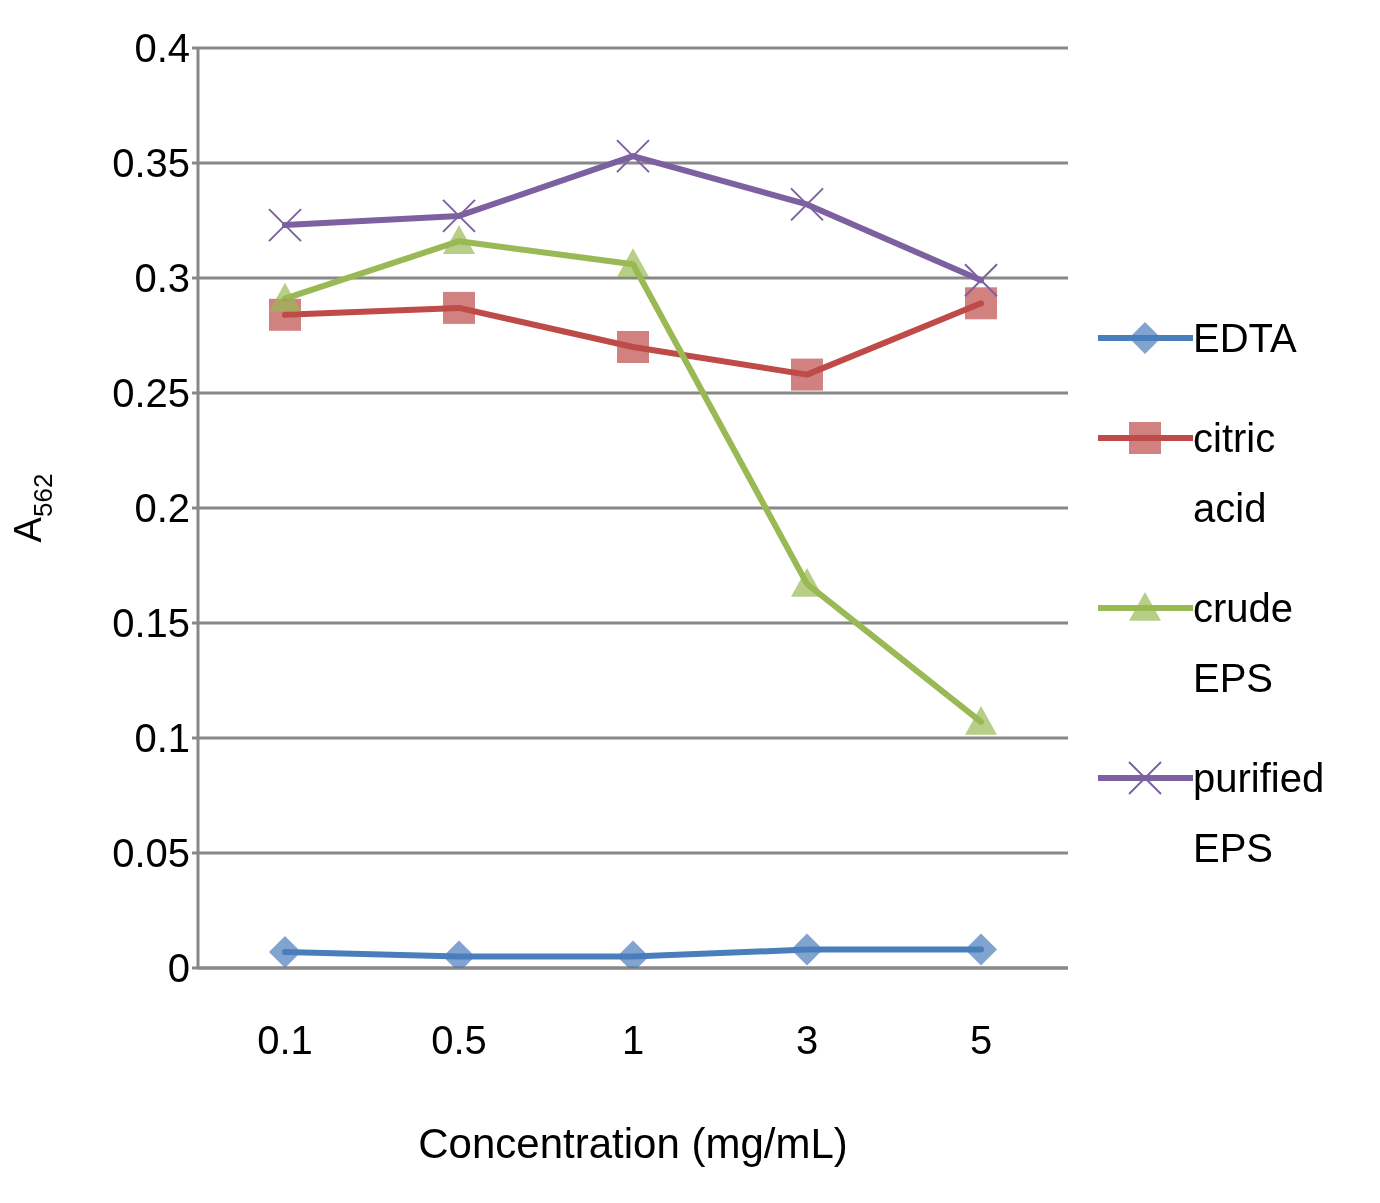 This screenshot has height=1203, width=1380. Describe the element at coordinates (151, 623) in the screenshot. I see `y-tick-label: 0.15` at that location.